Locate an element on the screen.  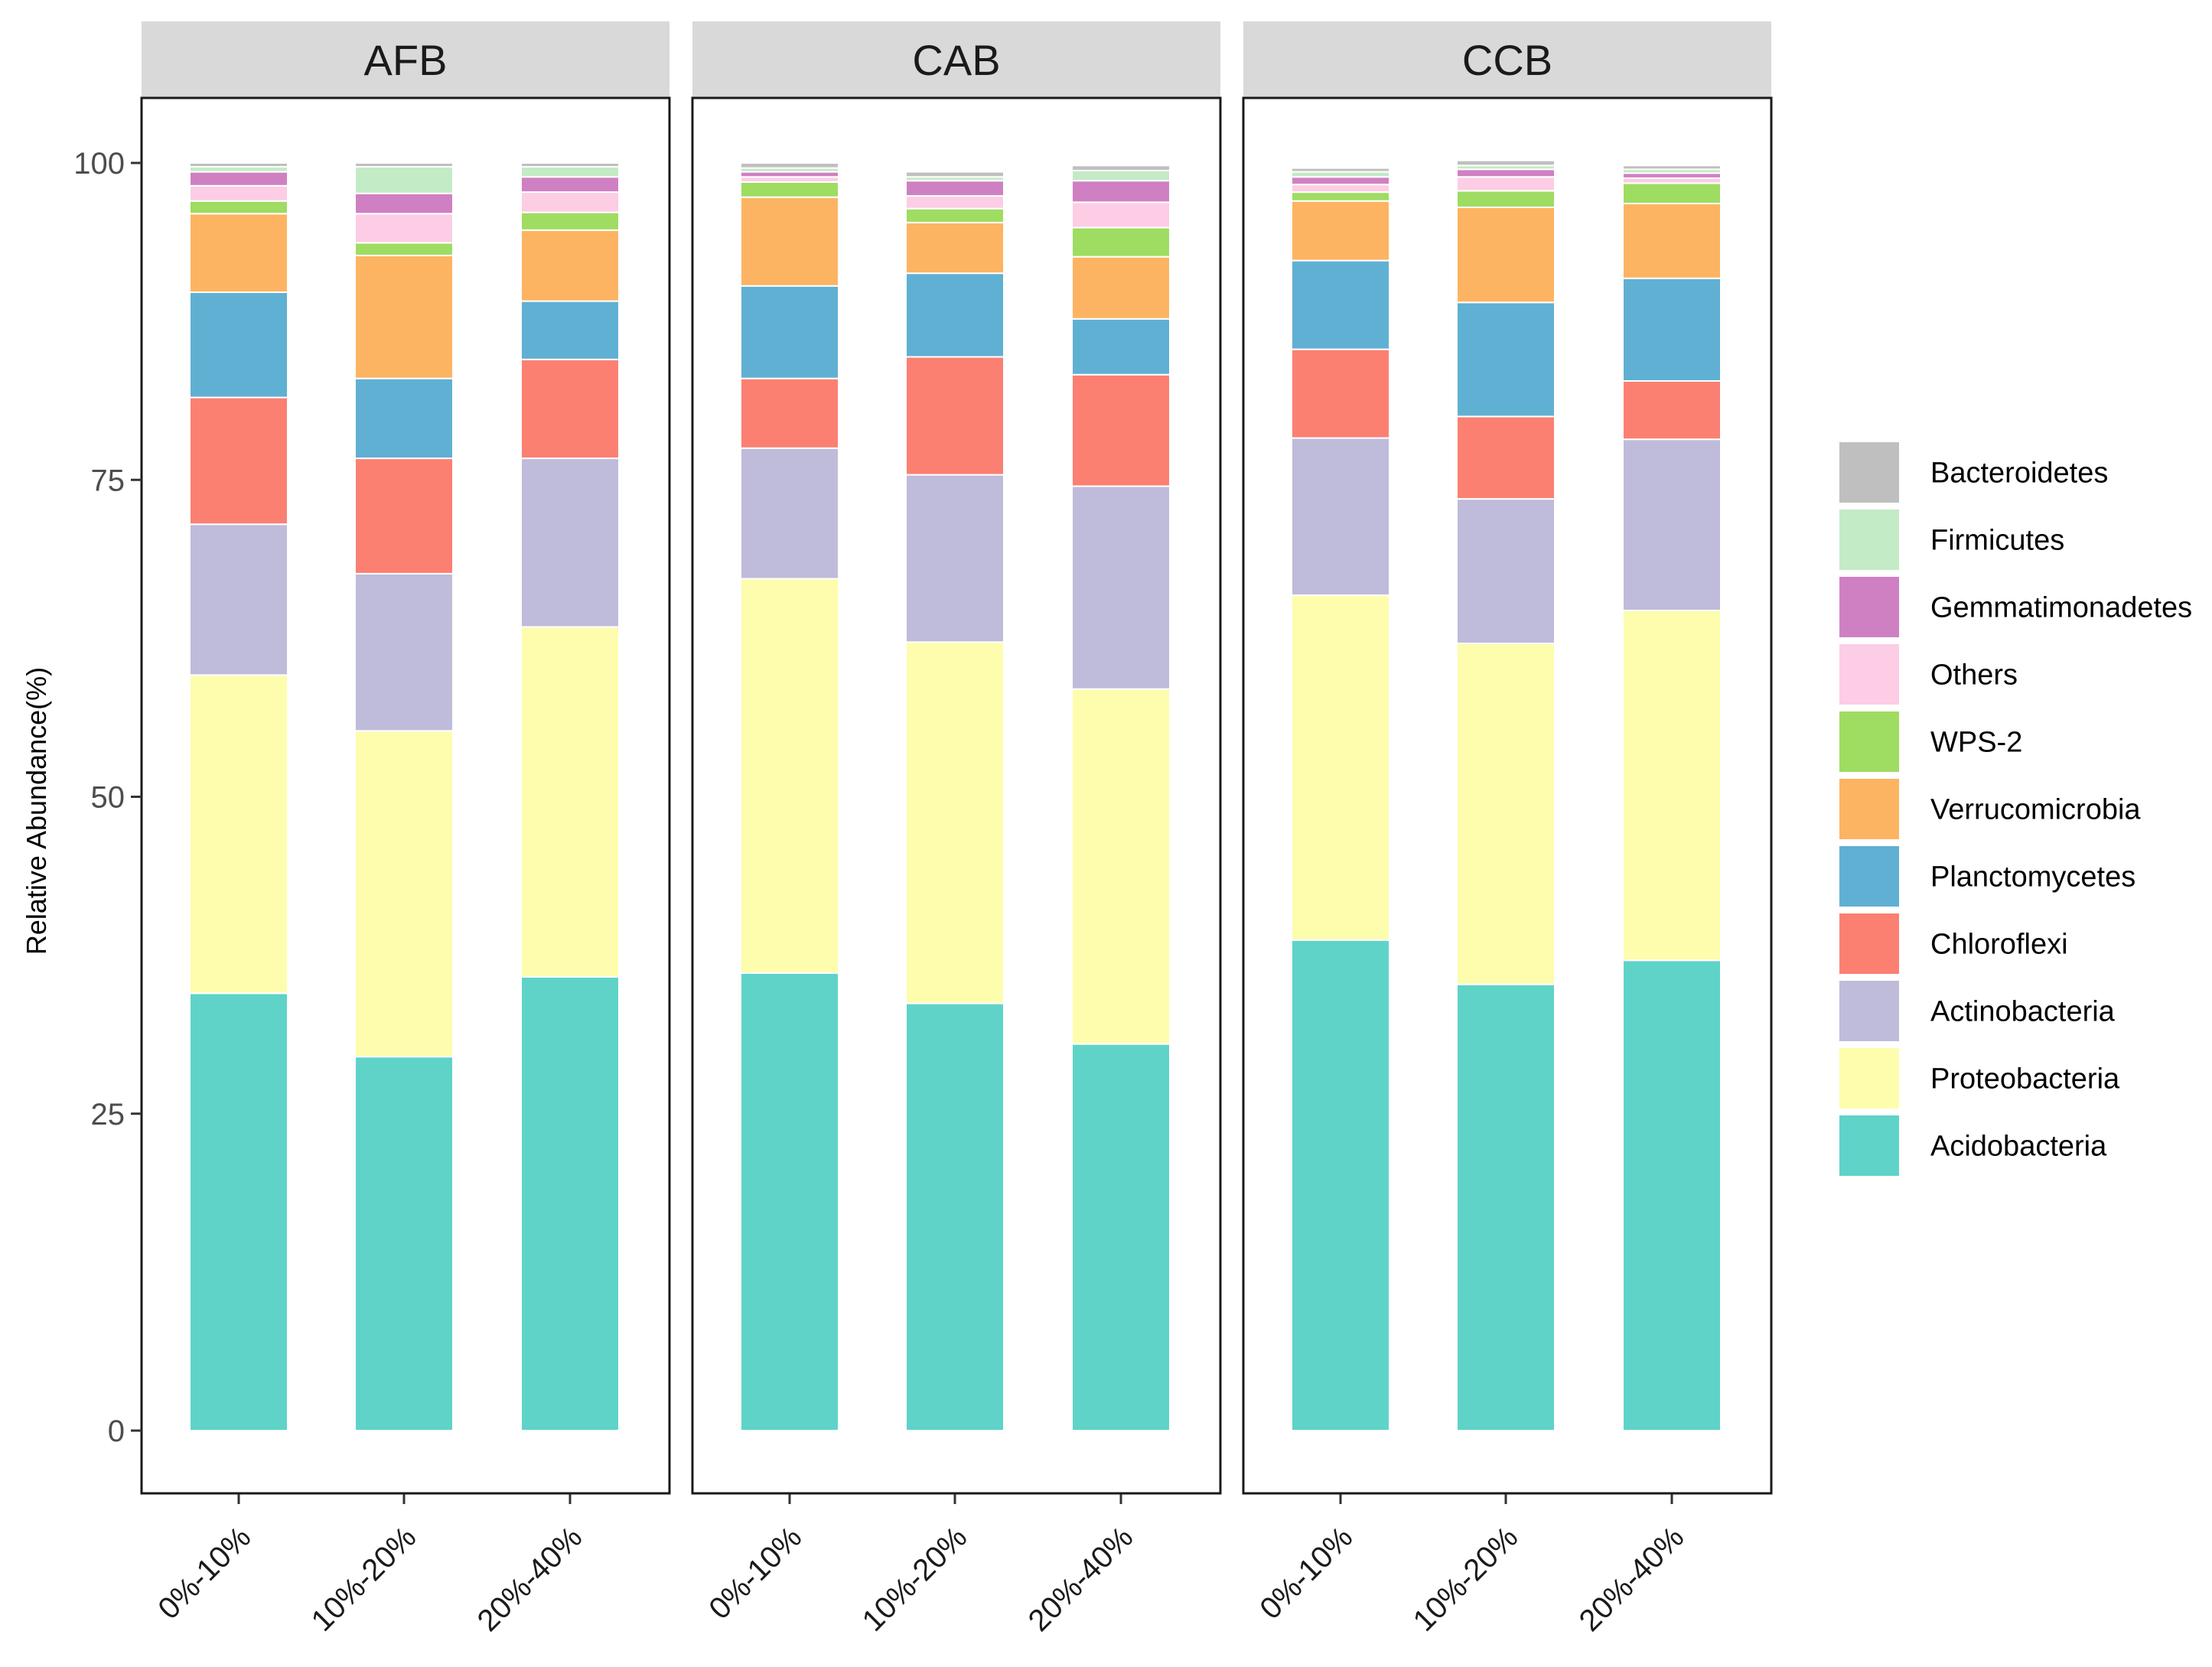
y-tick-label: 100 is located at coordinates (99, 164).